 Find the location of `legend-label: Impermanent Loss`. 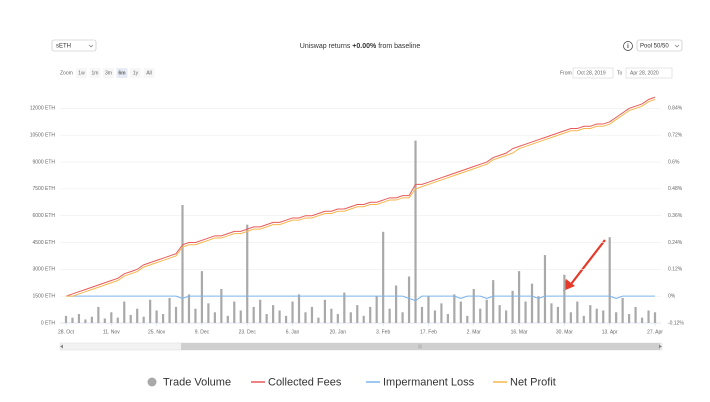

legend-label: Impermanent Loss is located at coordinates (429, 382).